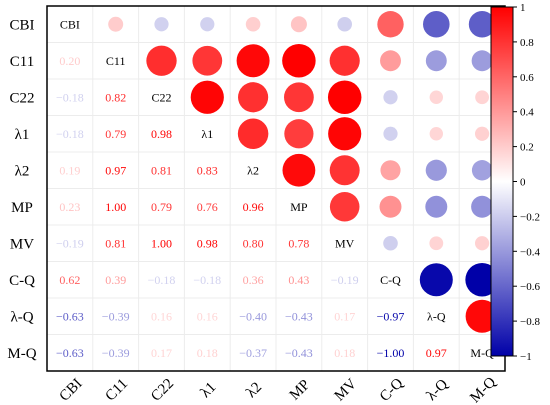 The image size is (550, 405). I want to click on correlation-value: 0.82, so click(115, 97).